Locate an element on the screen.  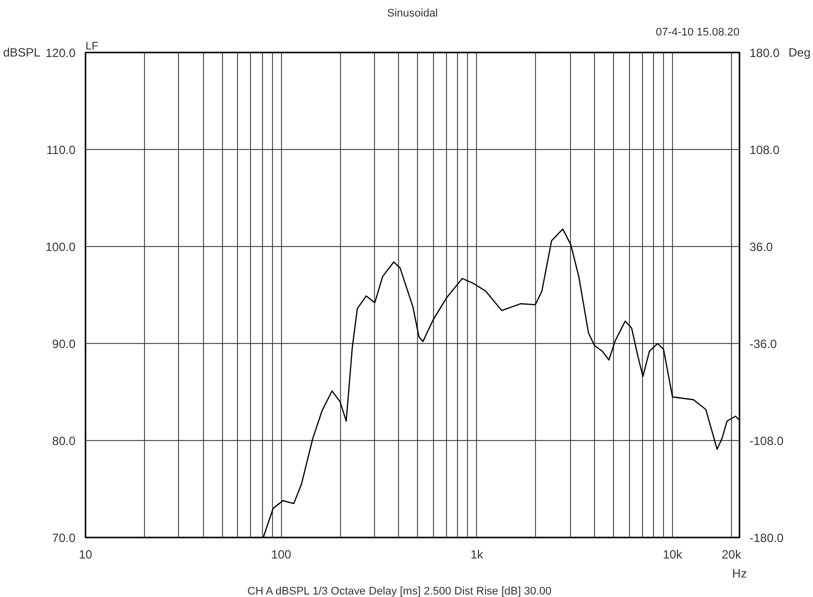
y-tick-label: 80.0 is located at coordinates (64, 441).